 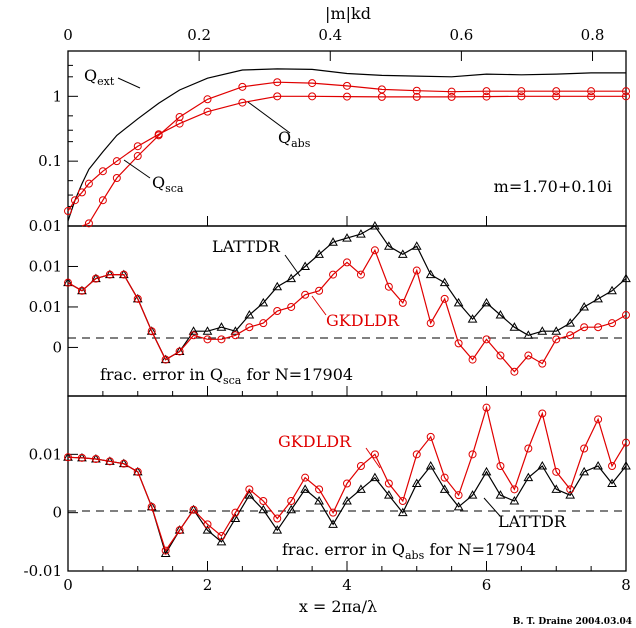 I want to click on q-ext-label: Qext, so click(x=99, y=77).